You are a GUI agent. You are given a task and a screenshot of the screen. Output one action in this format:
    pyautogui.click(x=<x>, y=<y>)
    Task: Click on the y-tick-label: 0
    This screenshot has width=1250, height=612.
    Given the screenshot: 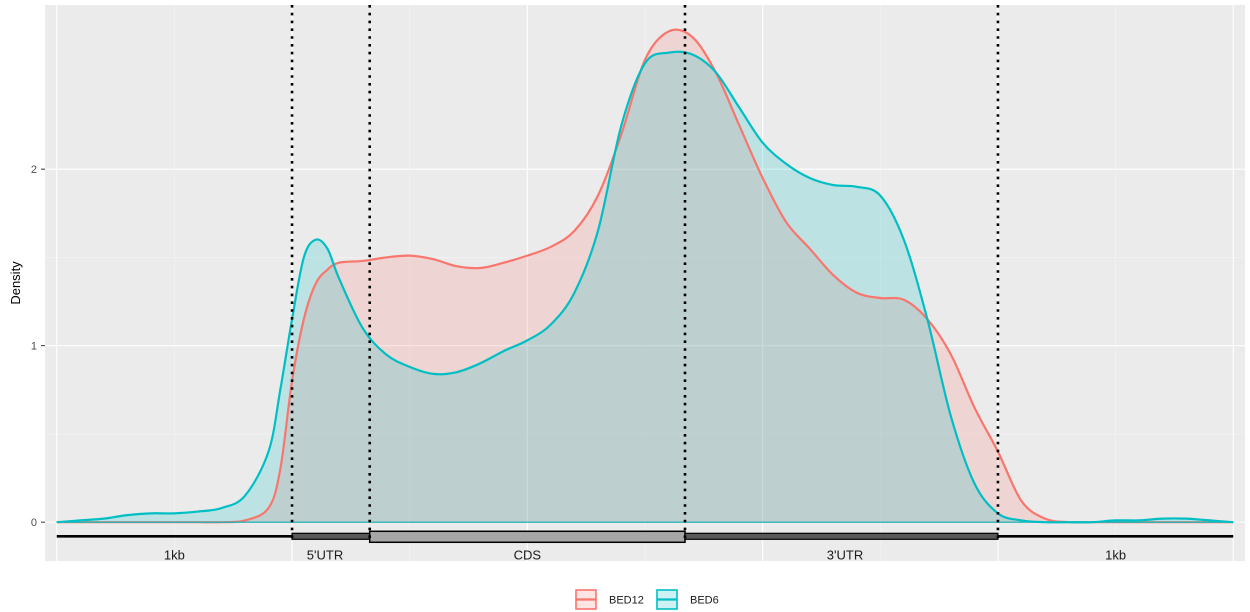 What is the action you would take?
    pyautogui.click(x=34, y=523)
    